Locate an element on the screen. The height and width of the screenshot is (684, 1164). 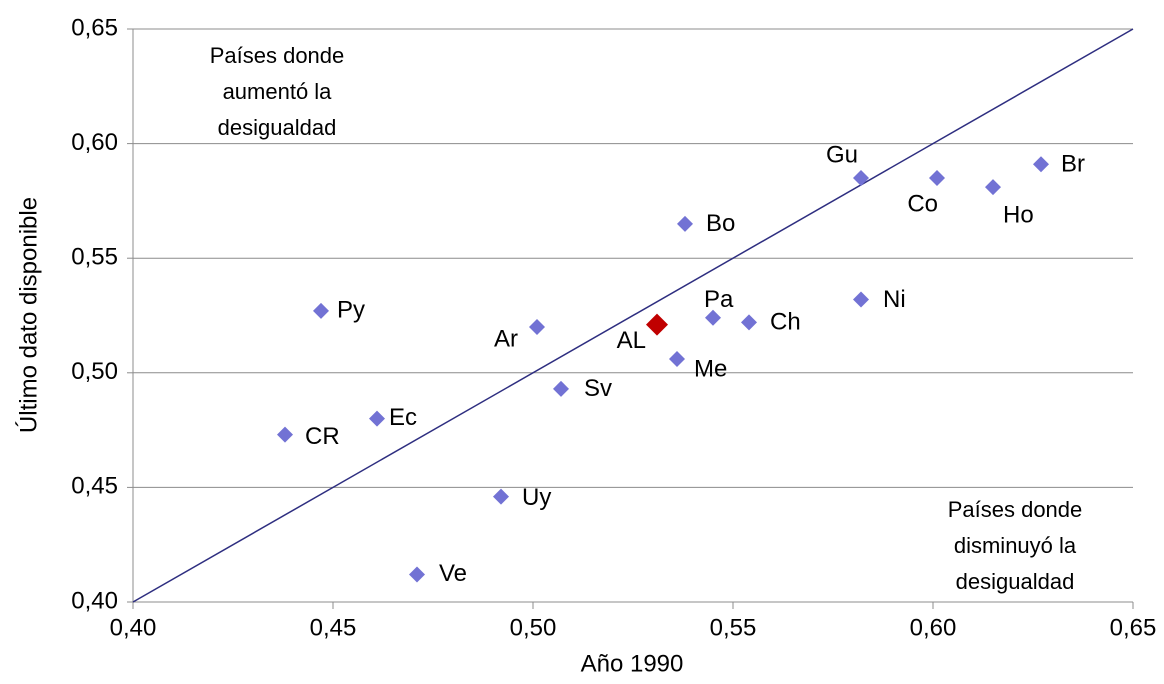
point-label: Me is located at coordinates (710, 368).